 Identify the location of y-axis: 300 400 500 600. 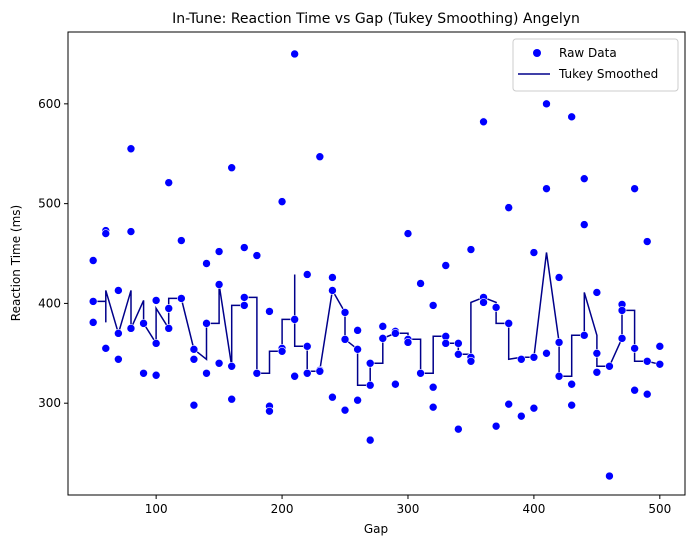
(53, 253).